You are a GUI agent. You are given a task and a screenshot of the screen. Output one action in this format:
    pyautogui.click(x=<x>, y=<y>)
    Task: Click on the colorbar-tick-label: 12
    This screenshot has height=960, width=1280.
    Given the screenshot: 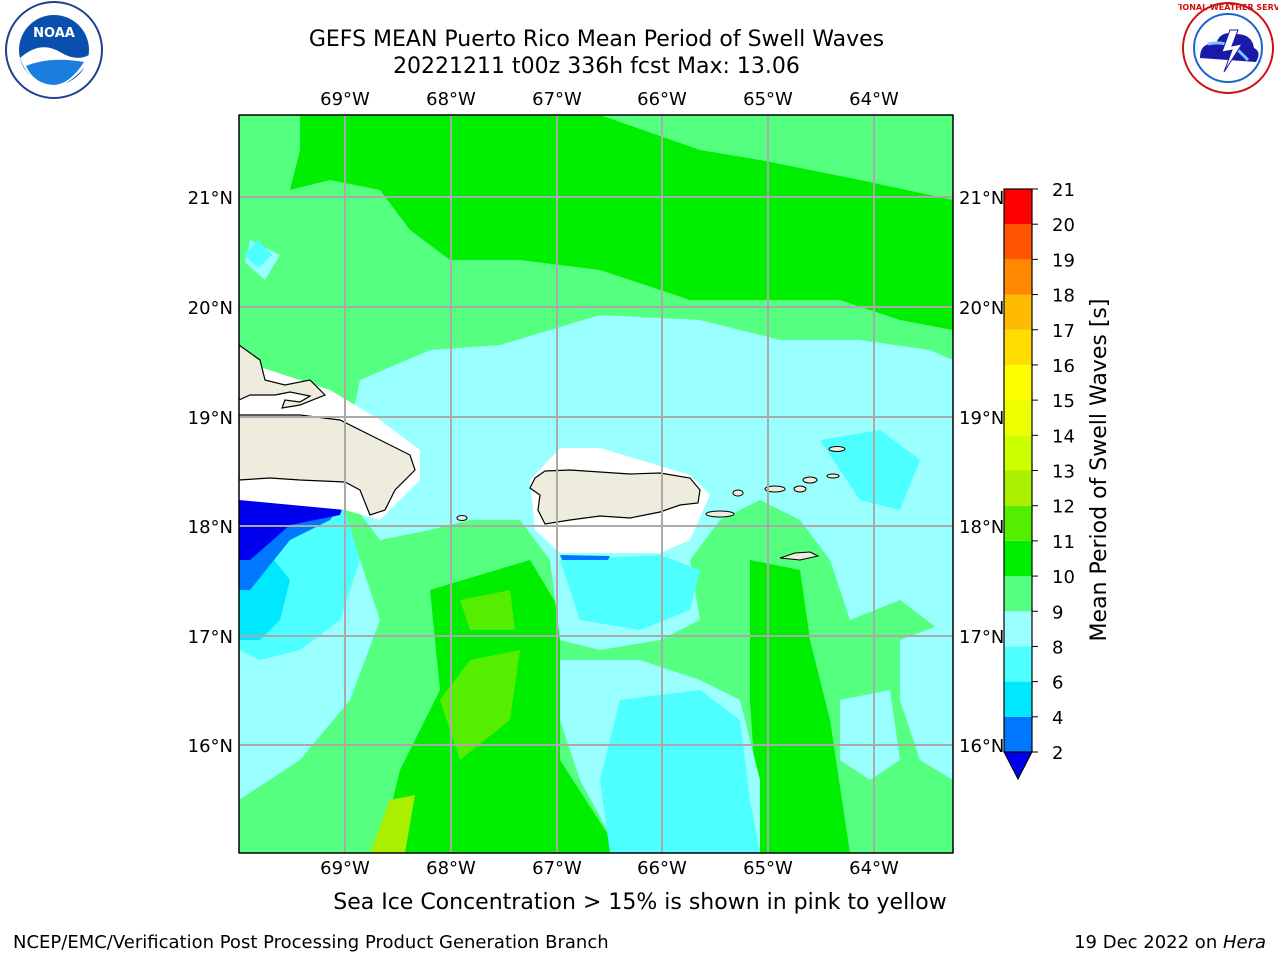 What is the action you would take?
    pyautogui.click(x=1063, y=507)
    